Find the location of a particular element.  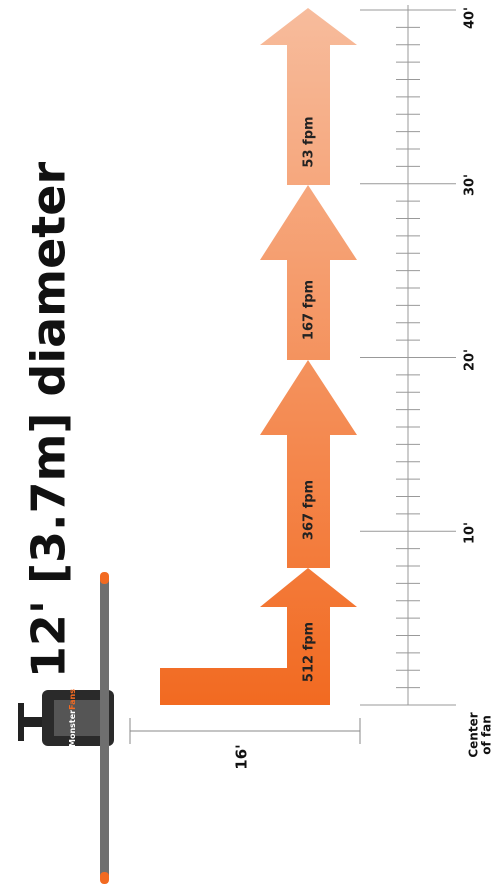

mount-bar is located at coordinates (34, 722).